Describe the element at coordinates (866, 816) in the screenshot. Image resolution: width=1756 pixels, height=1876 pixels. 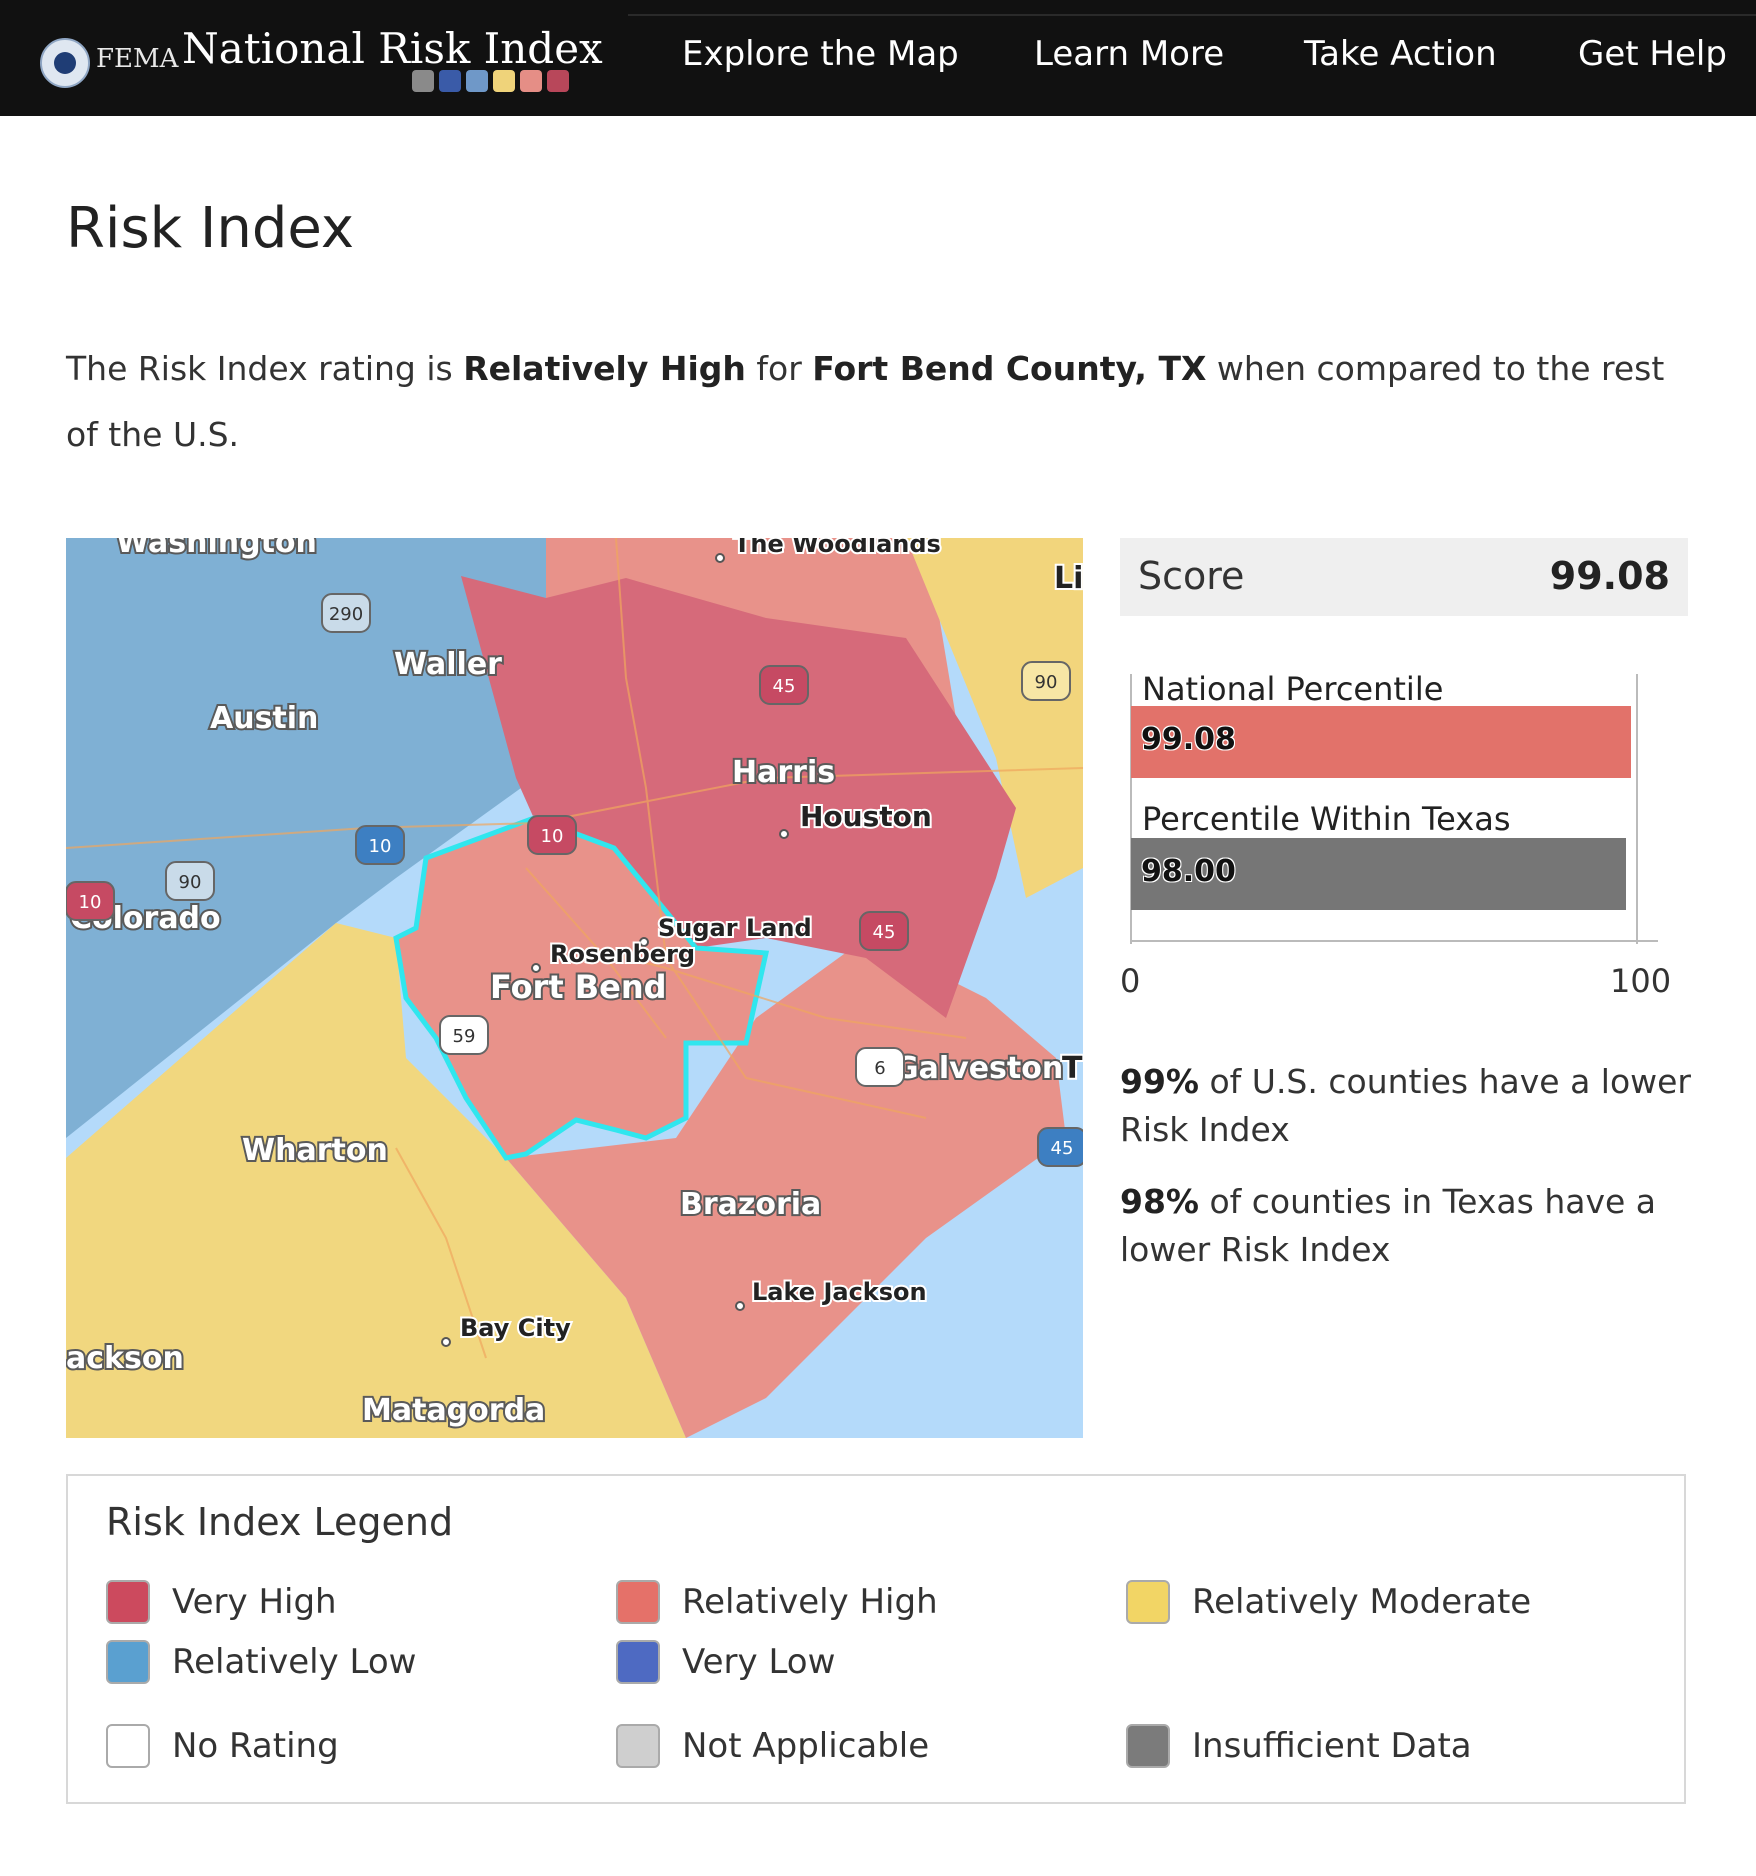
I see `city-label: Houston` at that location.